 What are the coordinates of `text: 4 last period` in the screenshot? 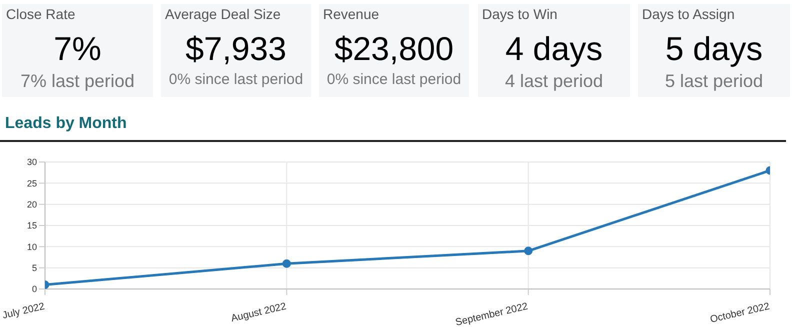 It's located at (554, 81).